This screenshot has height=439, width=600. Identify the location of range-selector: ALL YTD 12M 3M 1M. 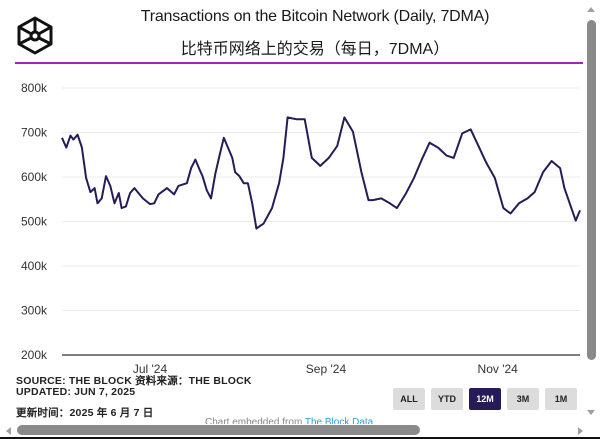
(485, 399).